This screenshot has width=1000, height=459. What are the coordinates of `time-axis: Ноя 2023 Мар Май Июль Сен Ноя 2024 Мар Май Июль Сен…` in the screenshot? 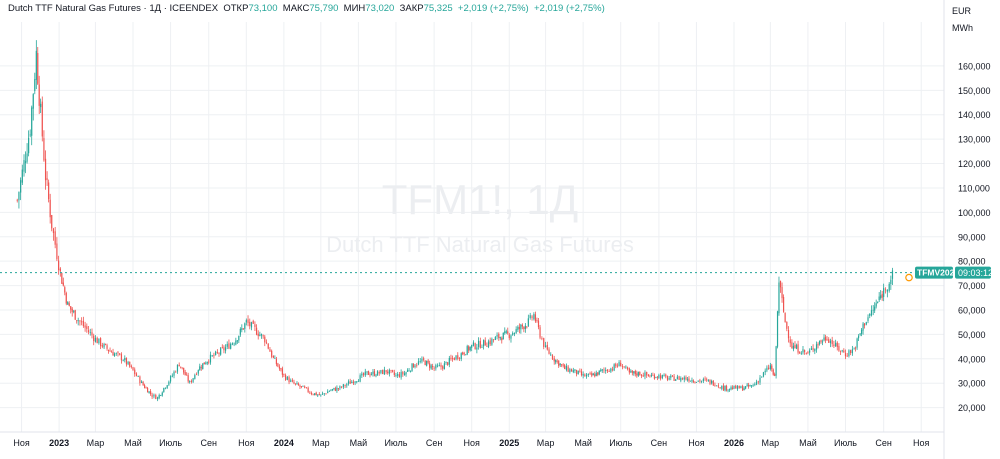 It's located at (472, 439).